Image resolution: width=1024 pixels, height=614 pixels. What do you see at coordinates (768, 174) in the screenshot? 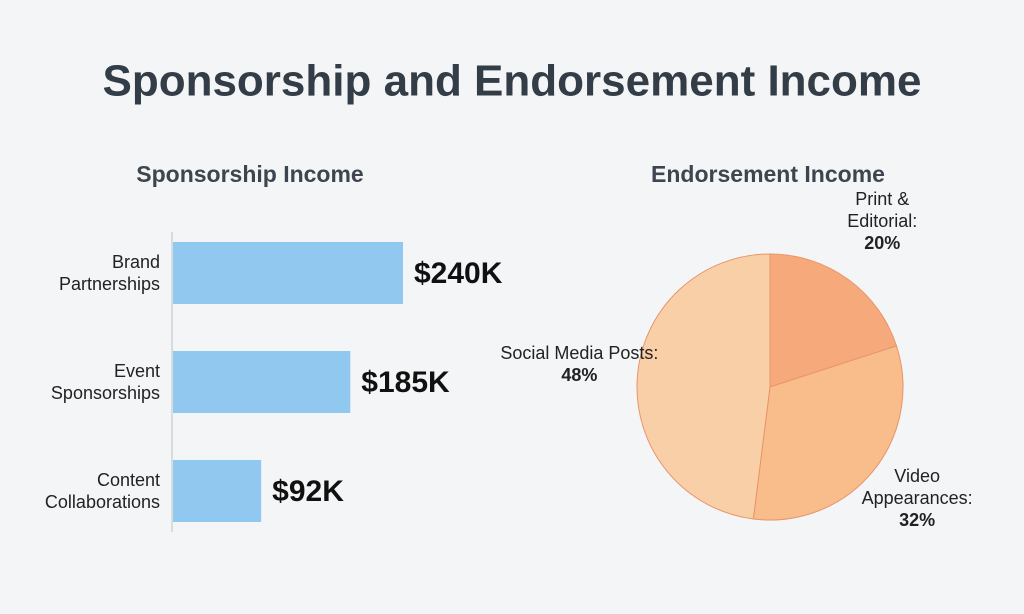
I see `chart-title: Endorsement Income` at bounding box center [768, 174].